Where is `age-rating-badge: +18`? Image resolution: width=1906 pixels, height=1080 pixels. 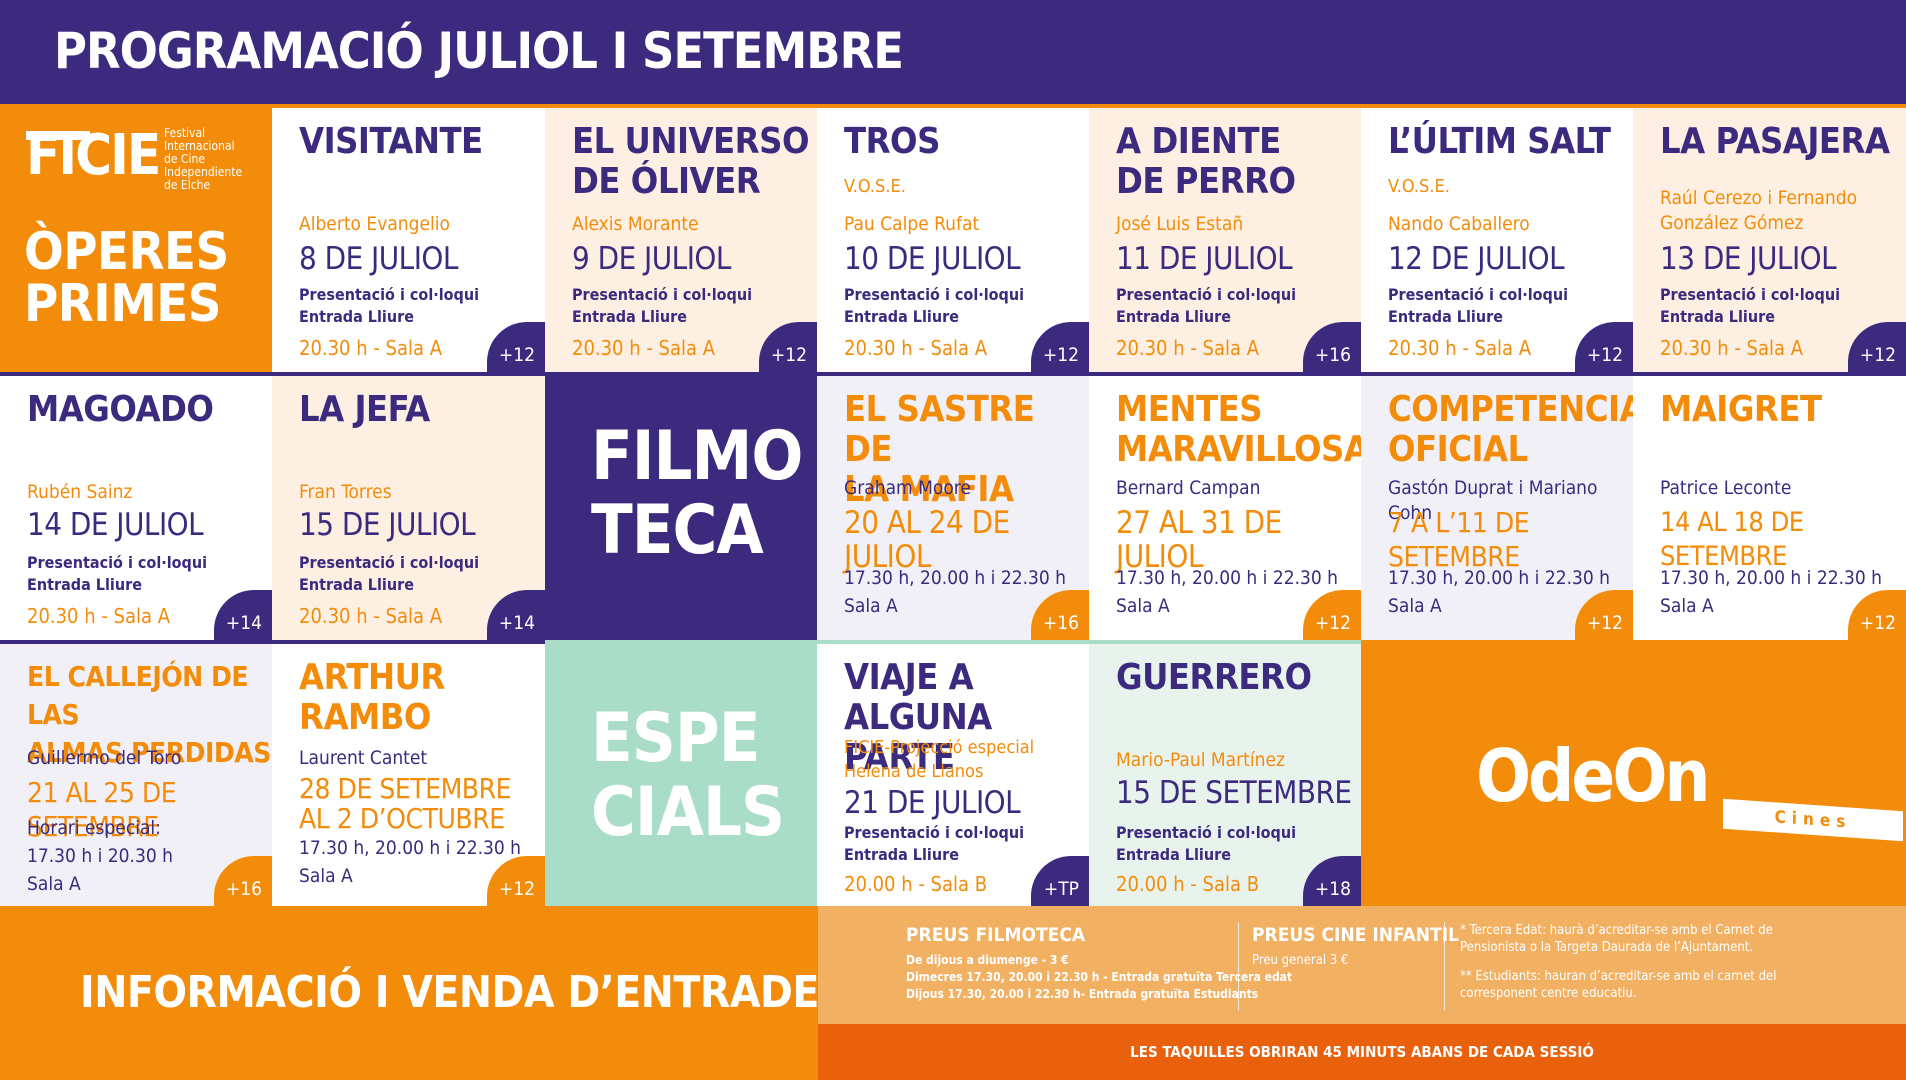
age-rating-badge: +18 is located at coordinates (1332, 881).